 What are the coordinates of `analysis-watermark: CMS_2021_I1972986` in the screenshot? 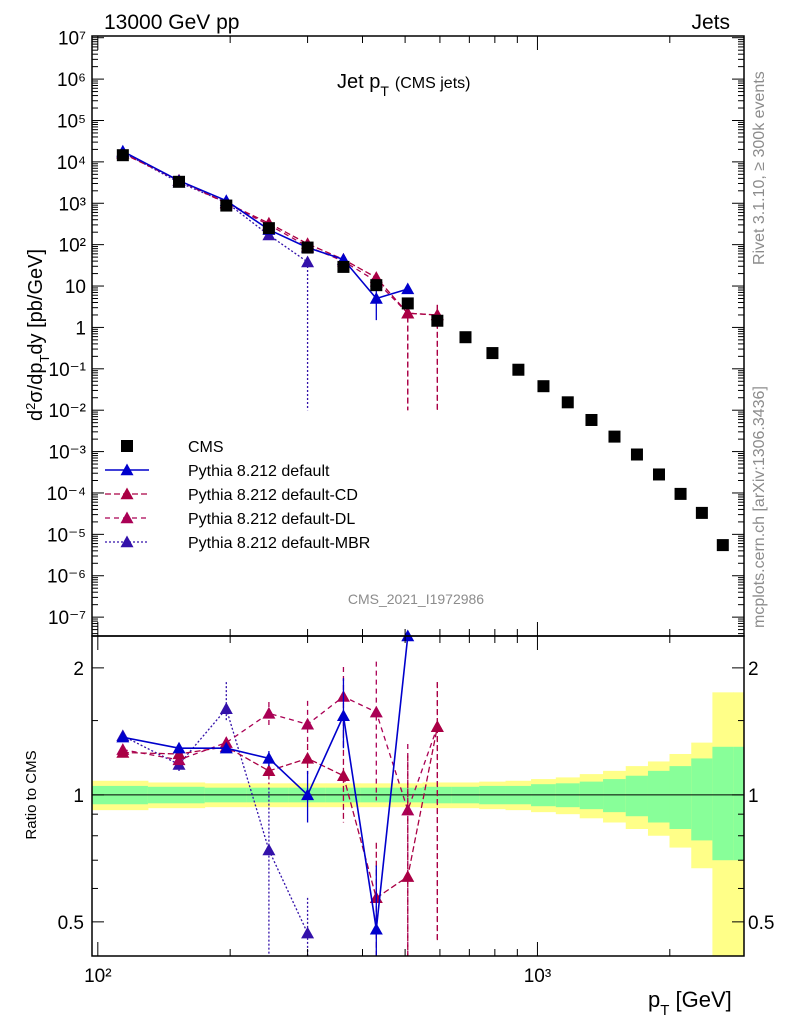 It's located at (416, 599).